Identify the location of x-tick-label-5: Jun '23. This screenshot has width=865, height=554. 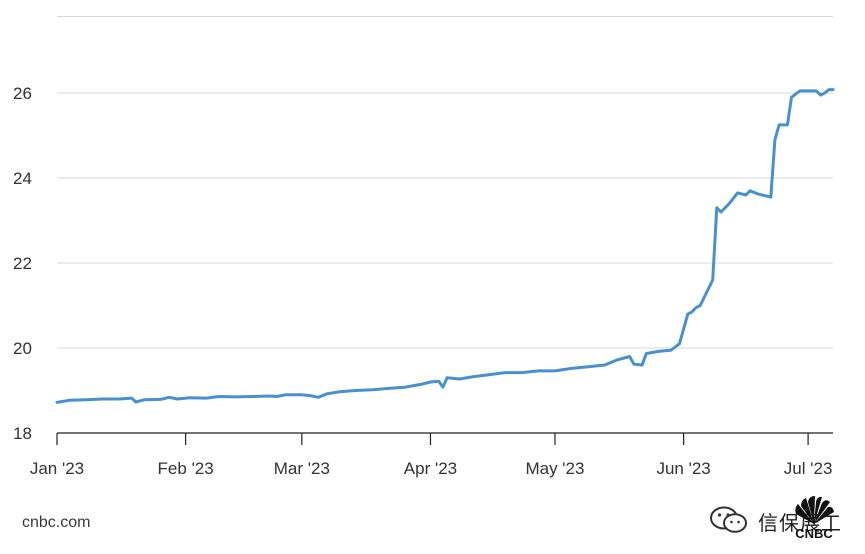
(683, 468).